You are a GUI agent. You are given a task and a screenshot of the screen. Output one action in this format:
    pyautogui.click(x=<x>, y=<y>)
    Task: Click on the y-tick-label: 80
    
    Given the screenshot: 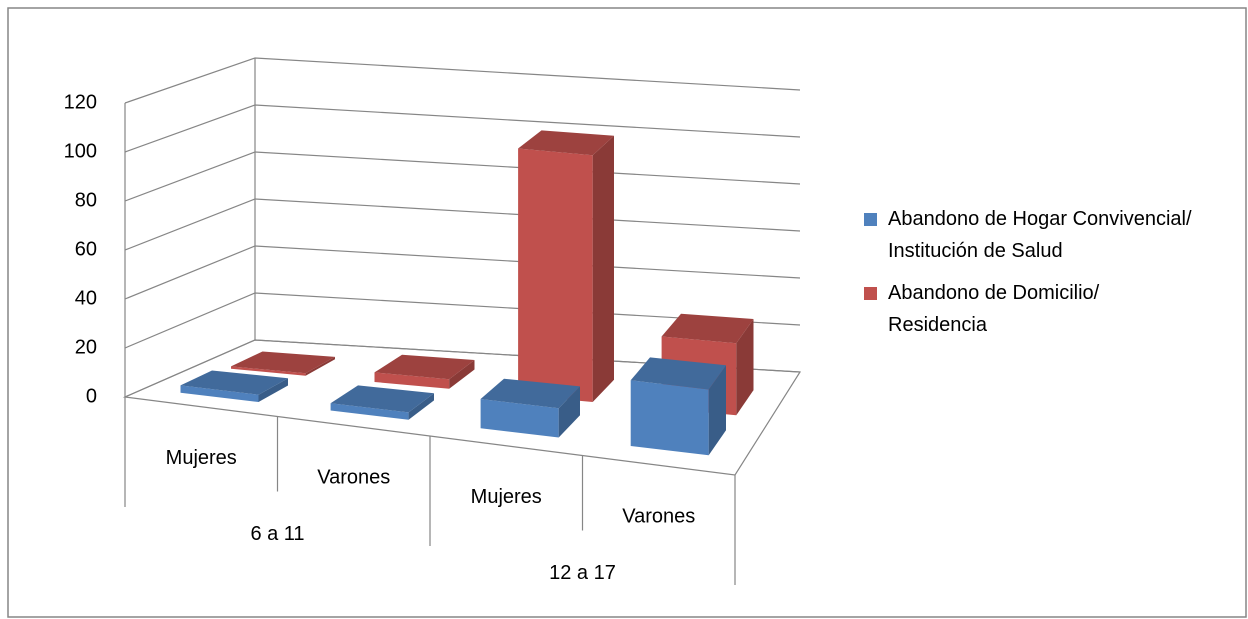 What is the action you would take?
    pyautogui.click(x=86, y=200)
    